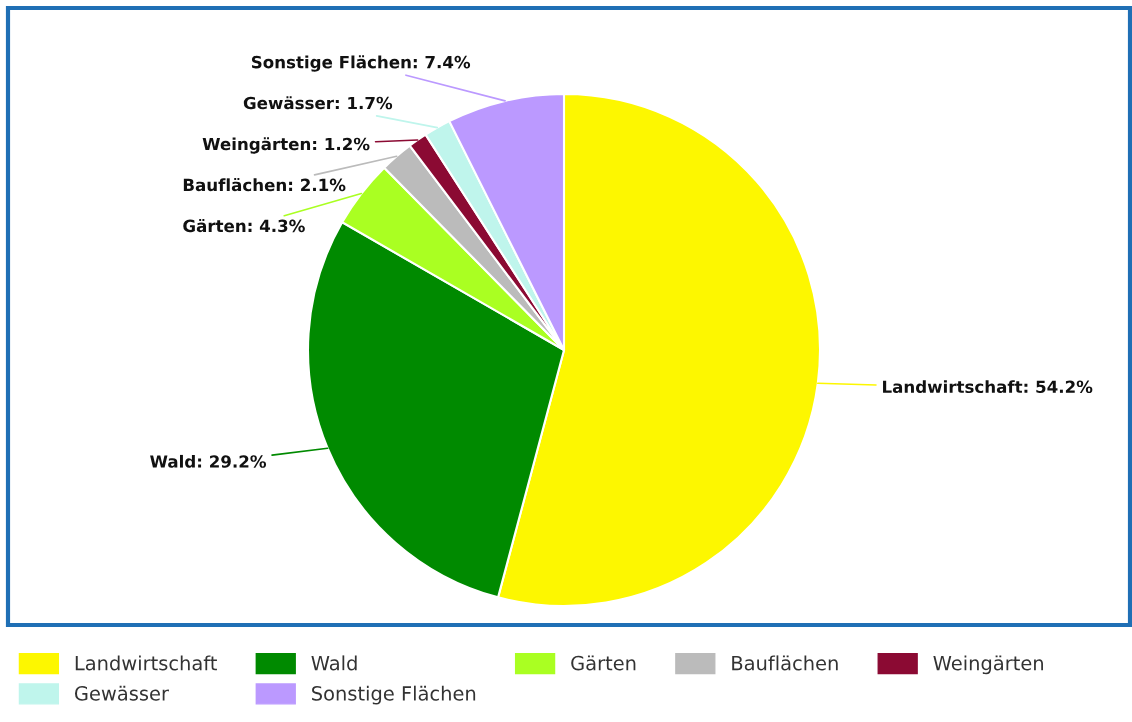 The height and width of the screenshot is (722, 1132). I want to click on legend-label: Bauflächen, so click(785, 663).